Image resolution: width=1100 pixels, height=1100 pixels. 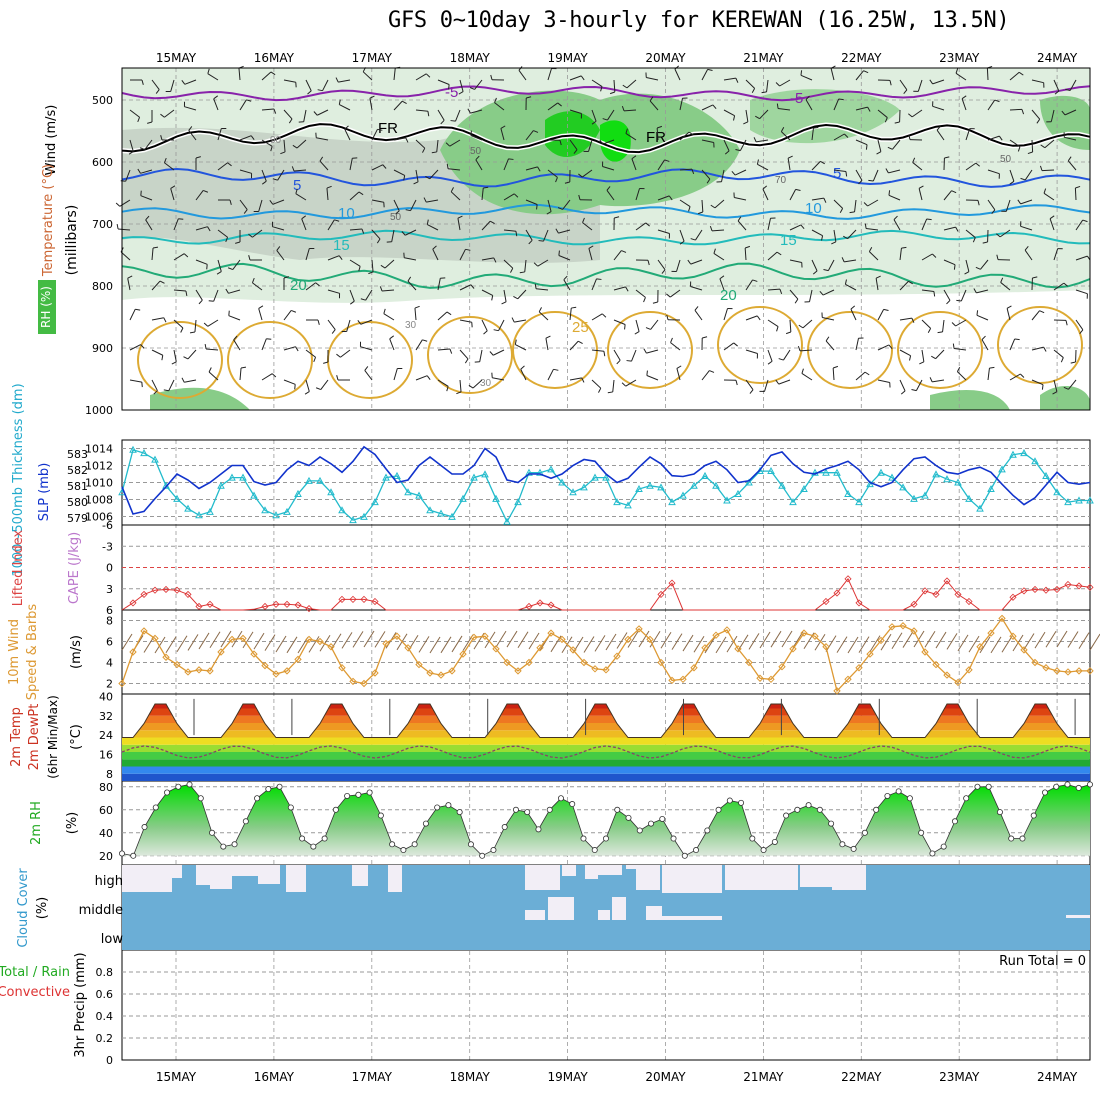 What do you see at coordinates (605, 655) in the screenshot?
I see `wind-speed-line` at bounding box center [605, 655].